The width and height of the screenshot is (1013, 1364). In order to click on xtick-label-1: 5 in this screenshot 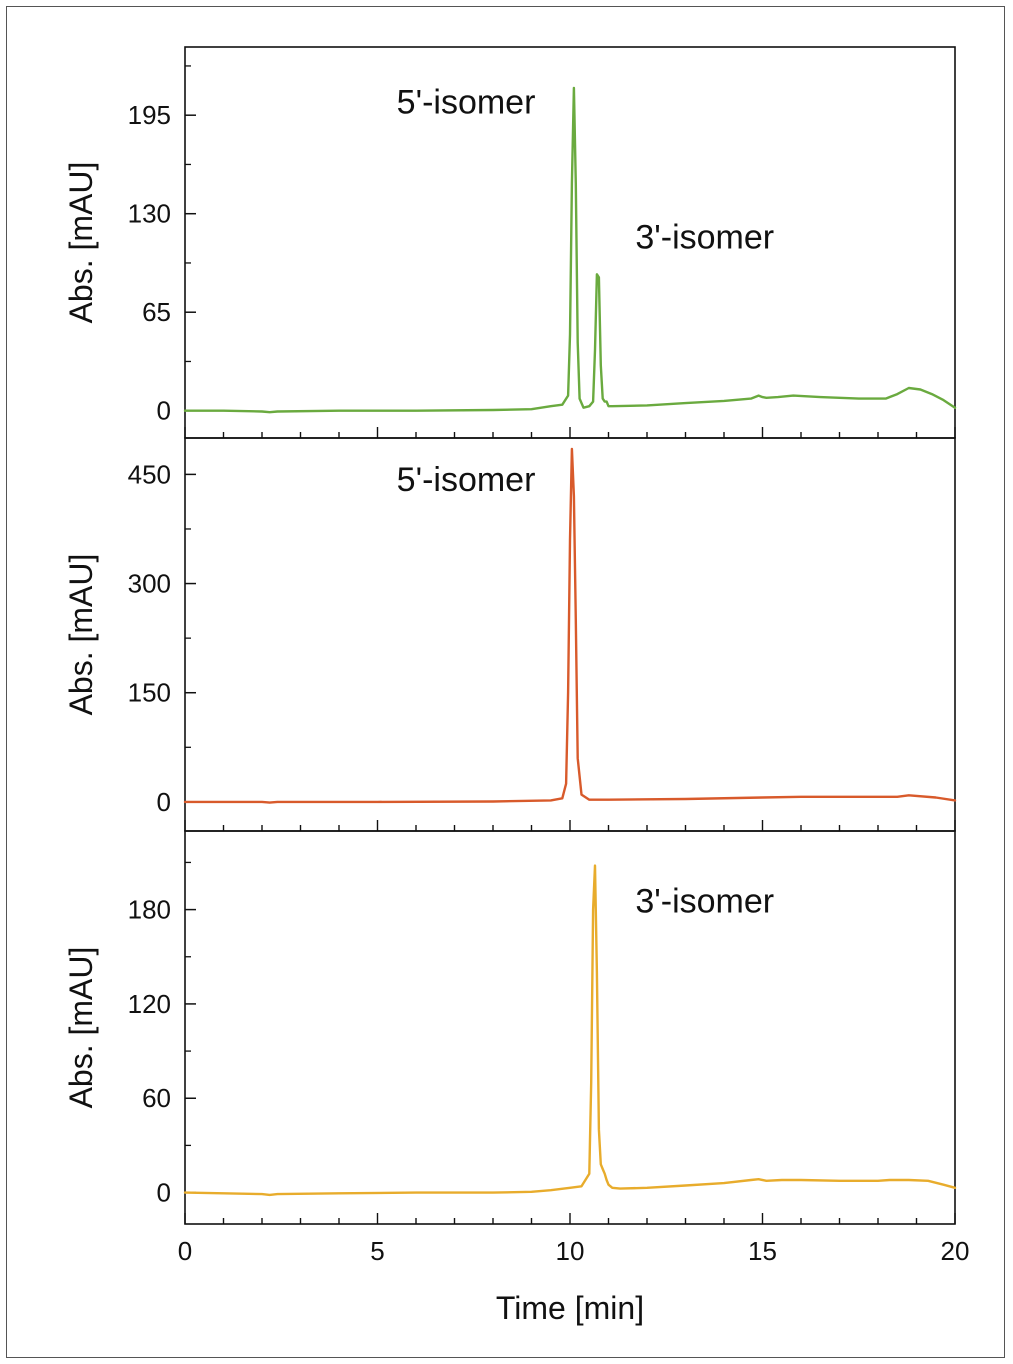, I will do `click(377, 1251)`.